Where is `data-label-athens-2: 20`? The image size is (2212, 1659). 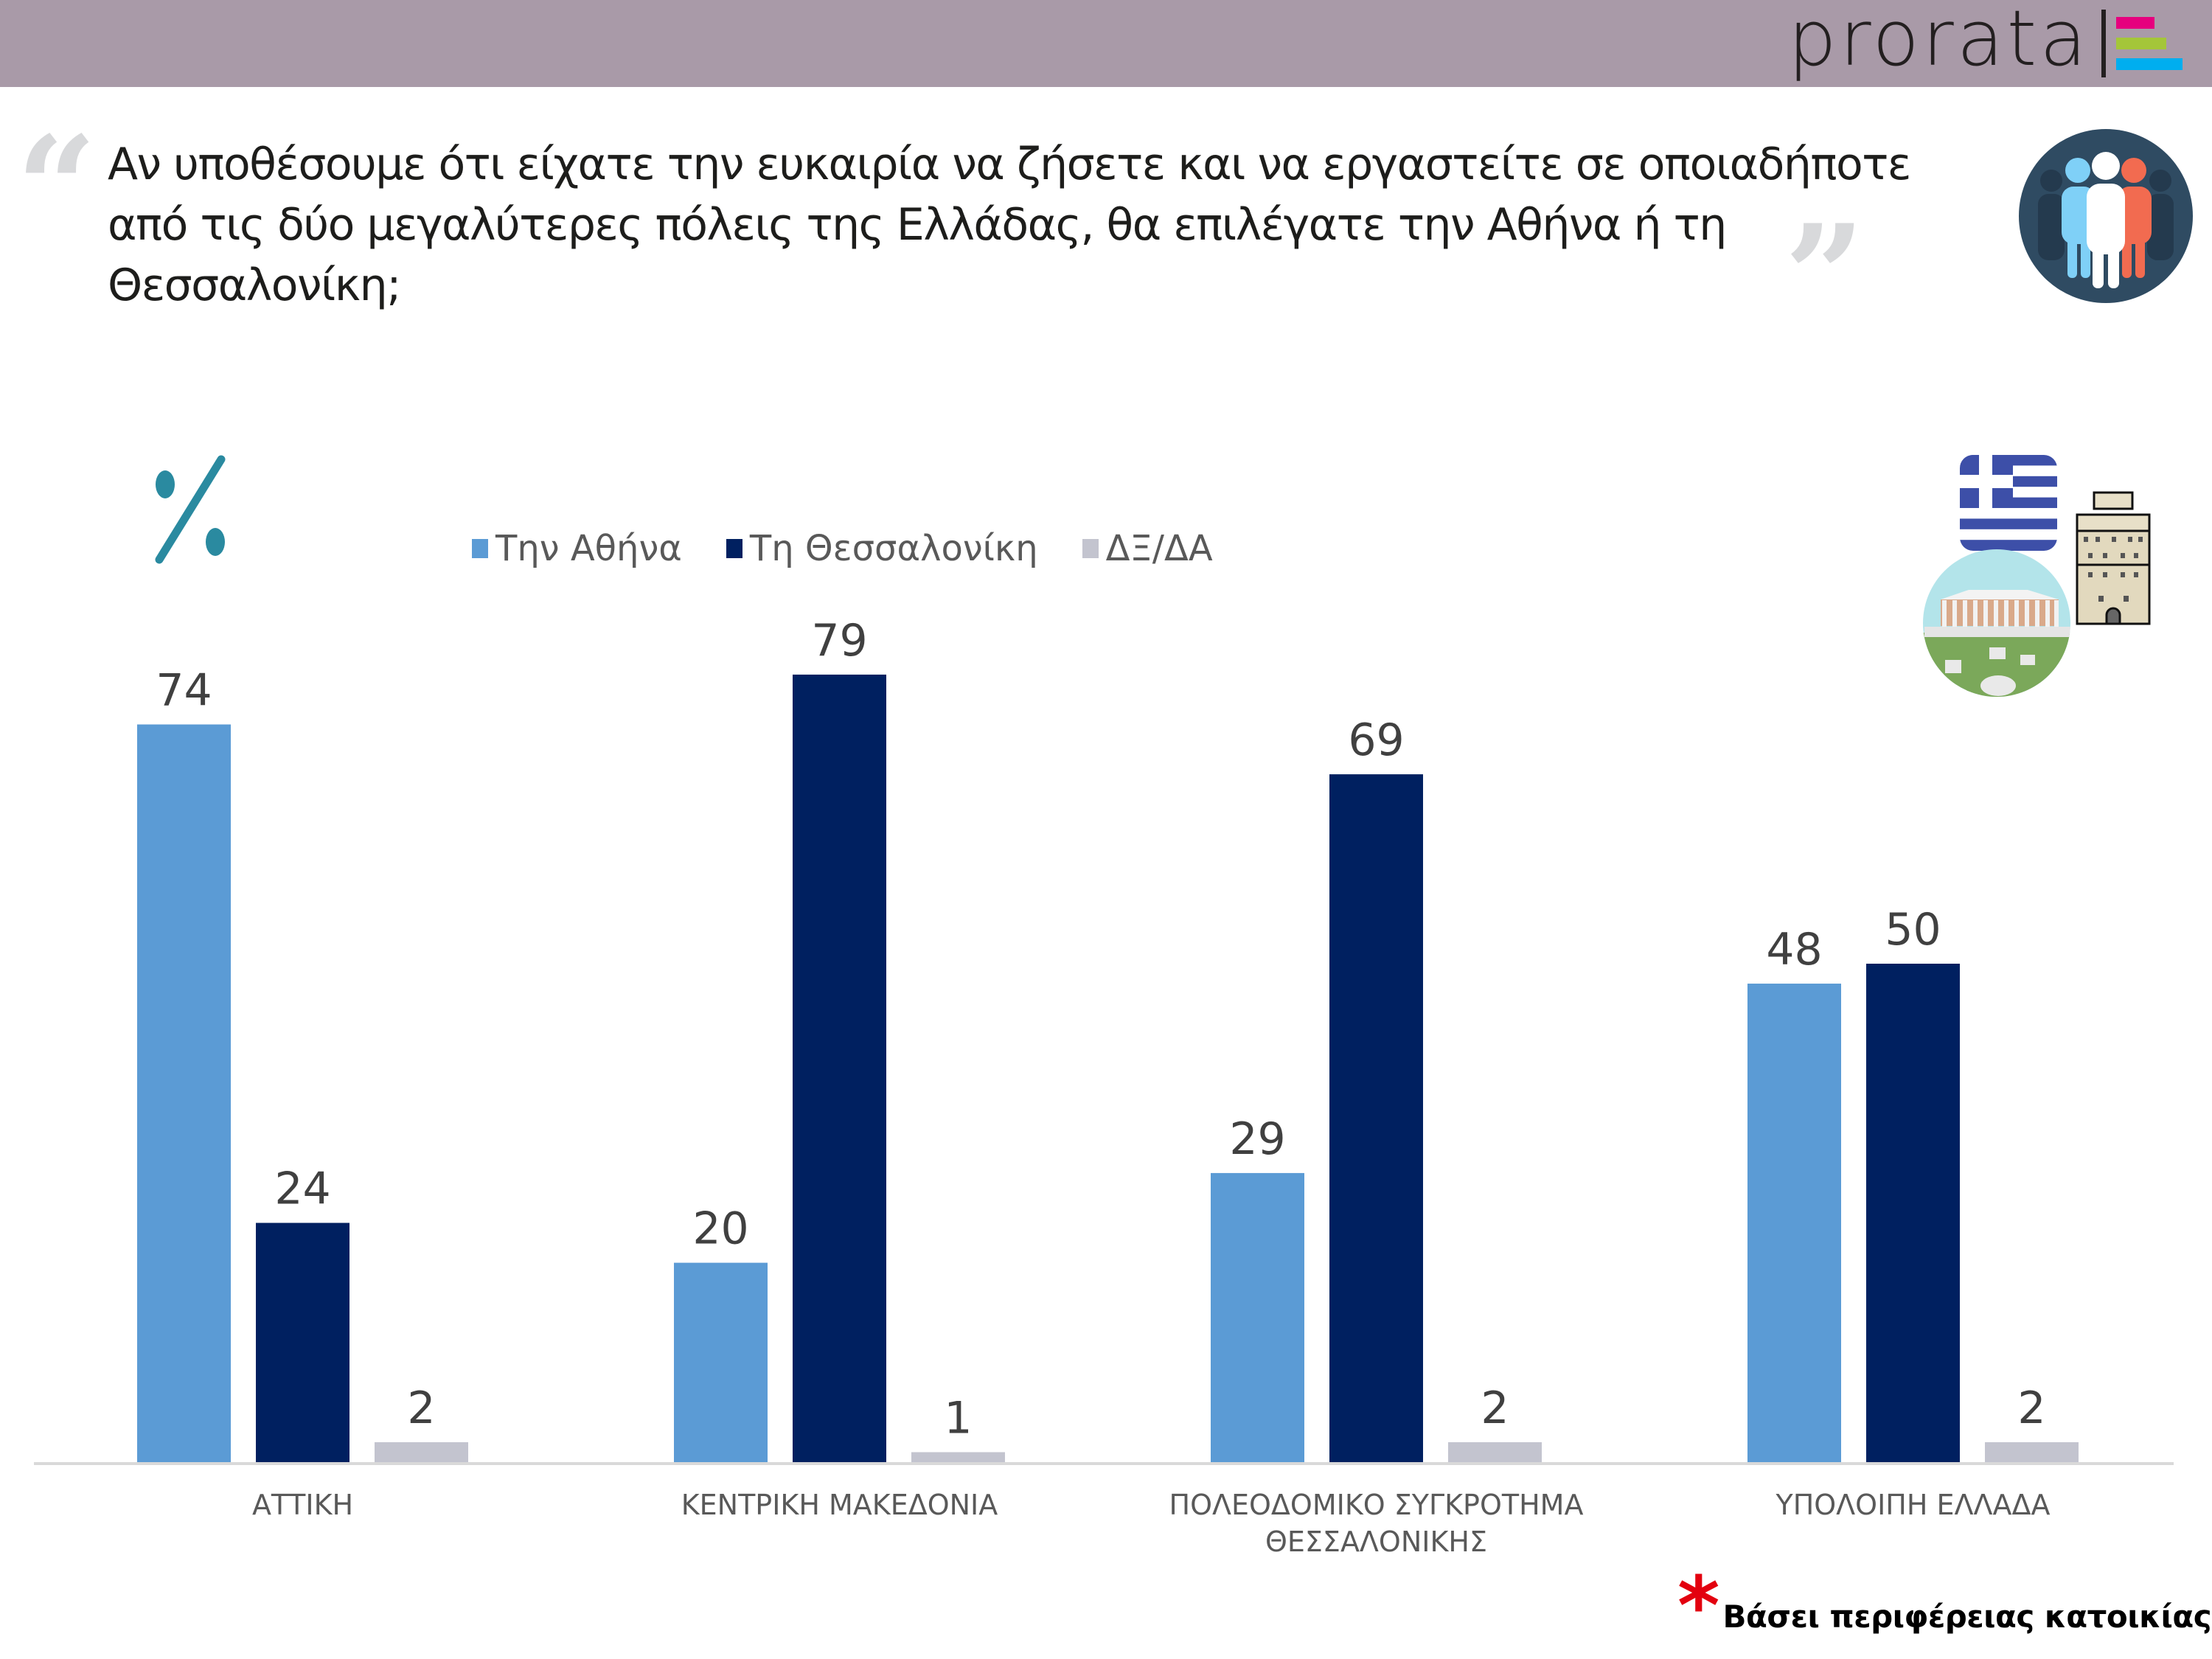
data-label-athens-2: 20 is located at coordinates (720, 1229).